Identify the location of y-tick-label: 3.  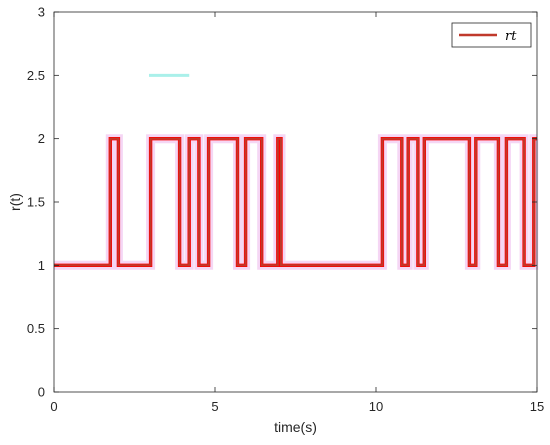
(41, 12).